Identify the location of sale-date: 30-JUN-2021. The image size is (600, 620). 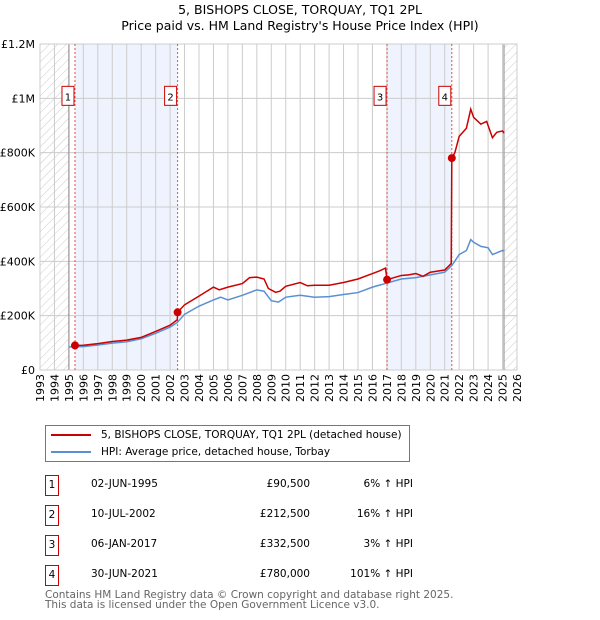
(124, 574).